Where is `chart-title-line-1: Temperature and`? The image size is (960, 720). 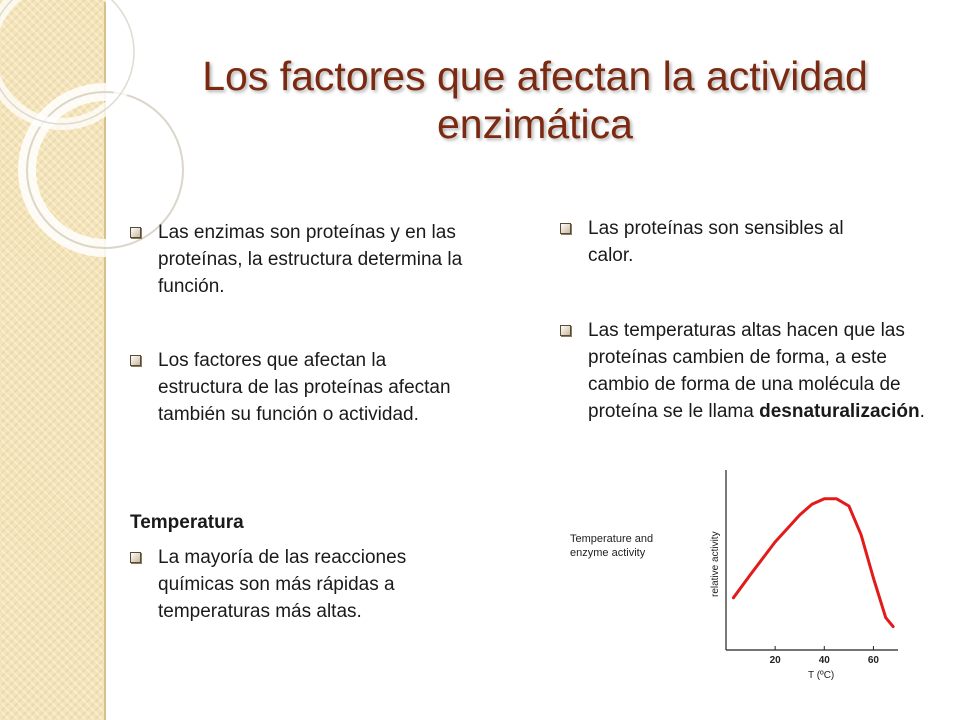
chart-title-line-1: Temperature and is located at coordinates (611, 539).